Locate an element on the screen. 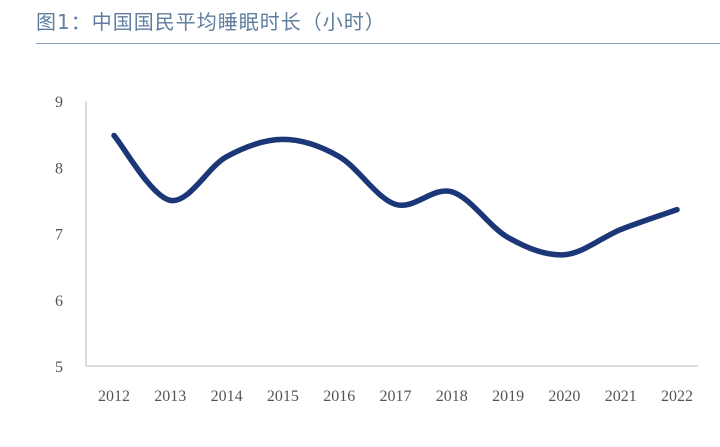 This screenshot has width=720, height=447. x-tick-label: 2015 is located at coordinates (283, 396).